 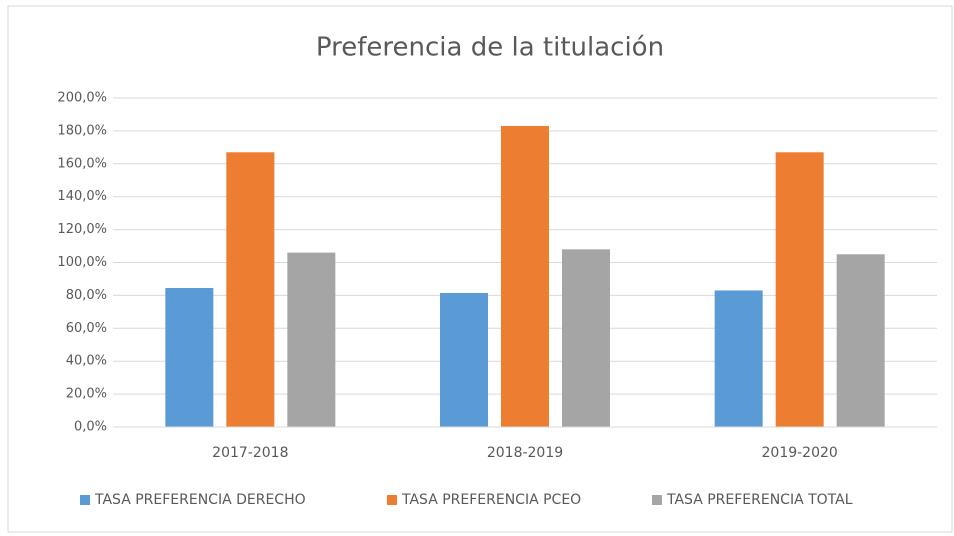 I want to click on y-tick-label: 0,0%, so click(x=90, y=427).